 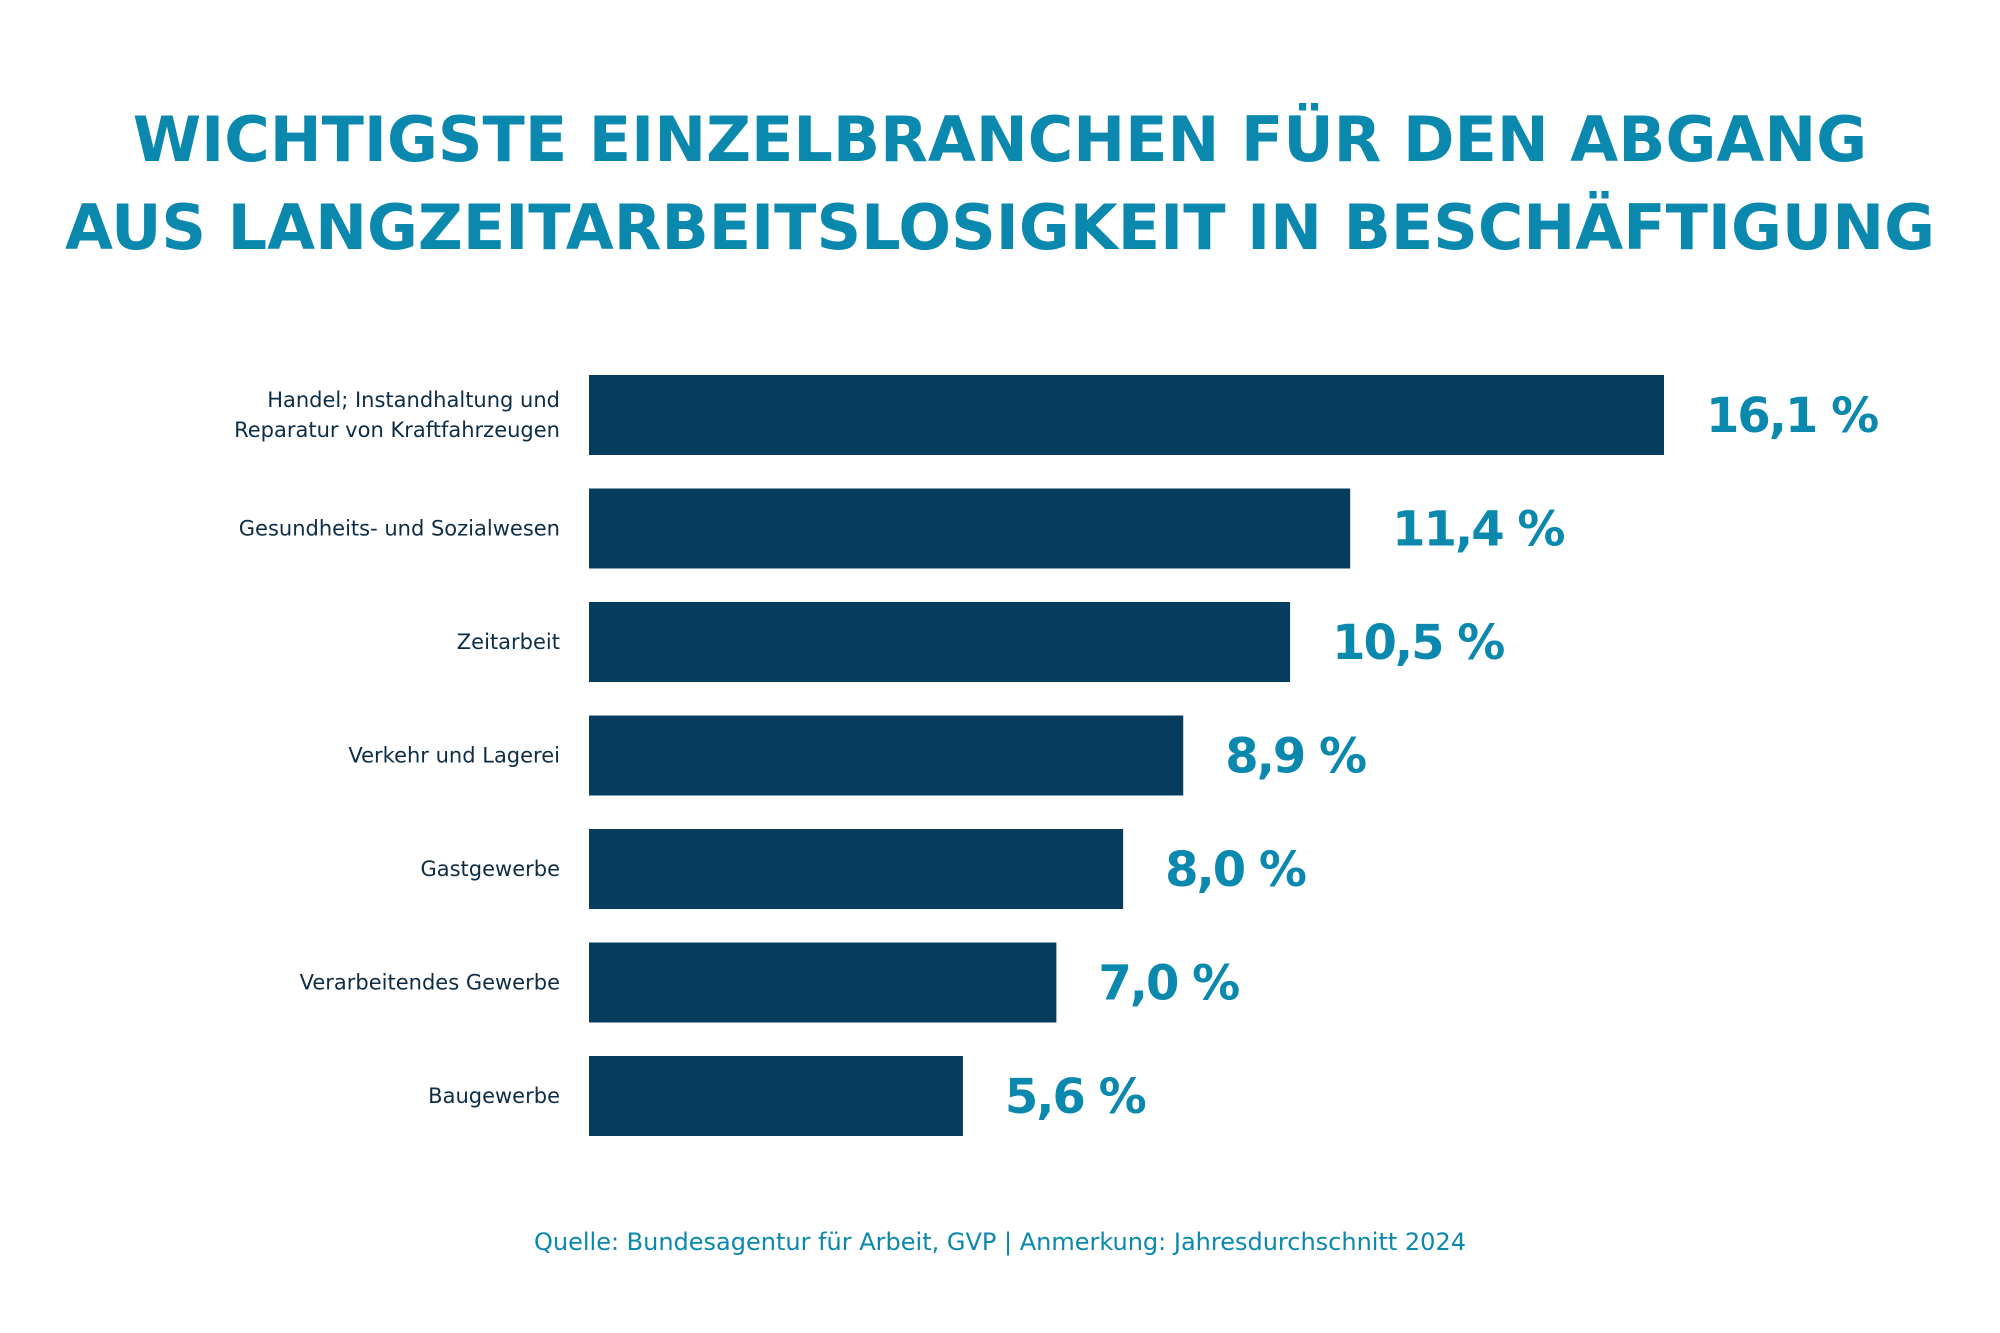 I want to click on category-label-line: Baugewerbe, so click(x=494, y=1096).